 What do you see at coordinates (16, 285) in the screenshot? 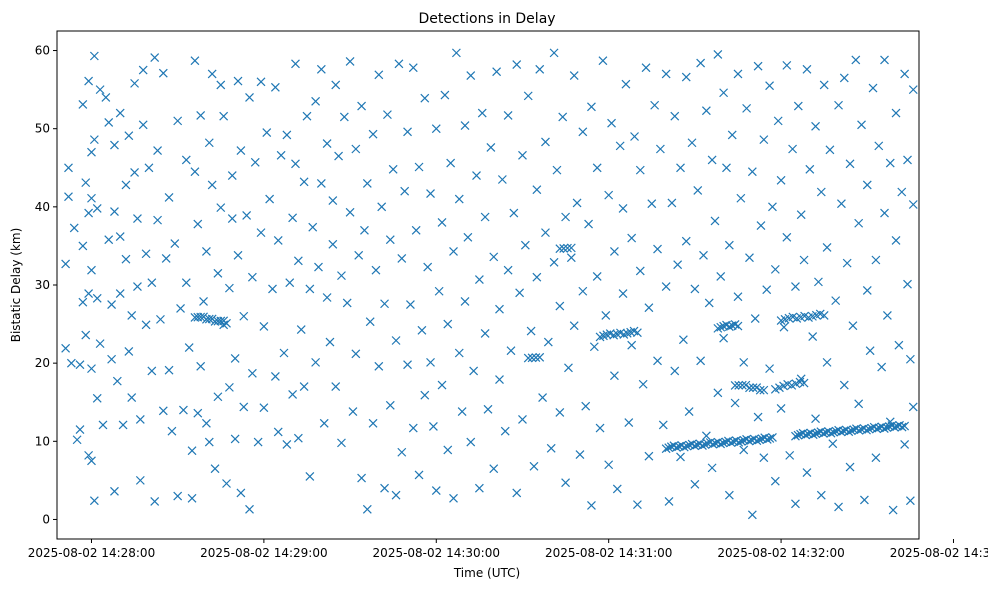
I see `y-axis-label: Bistatic Delay (km)` at bounding box center [16, 285].